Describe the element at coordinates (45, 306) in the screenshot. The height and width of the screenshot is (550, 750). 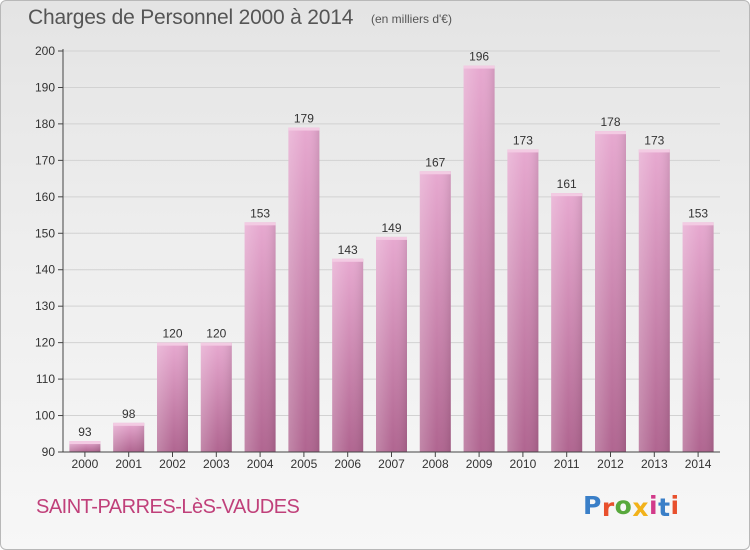
I see `y-tick-label: 130` at that location.